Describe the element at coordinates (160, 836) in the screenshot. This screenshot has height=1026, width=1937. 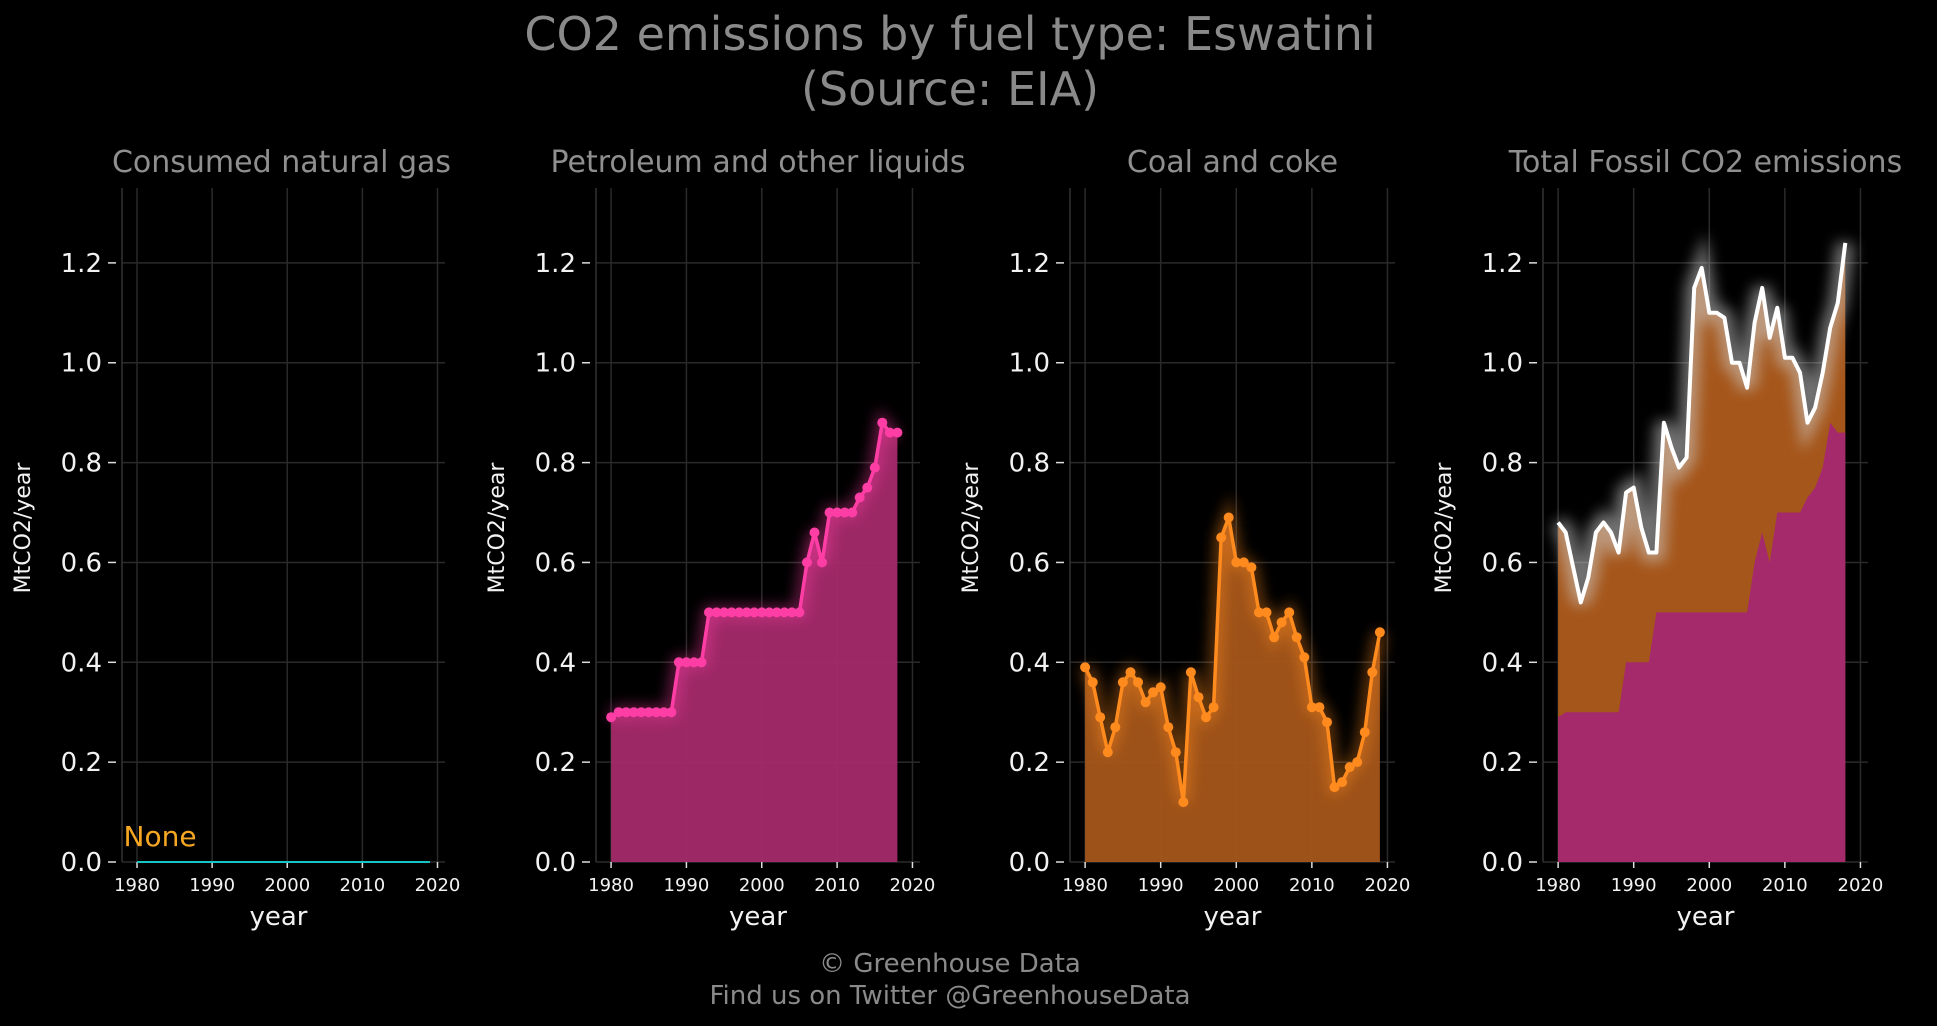
I see `none-annotation: None` at that location.